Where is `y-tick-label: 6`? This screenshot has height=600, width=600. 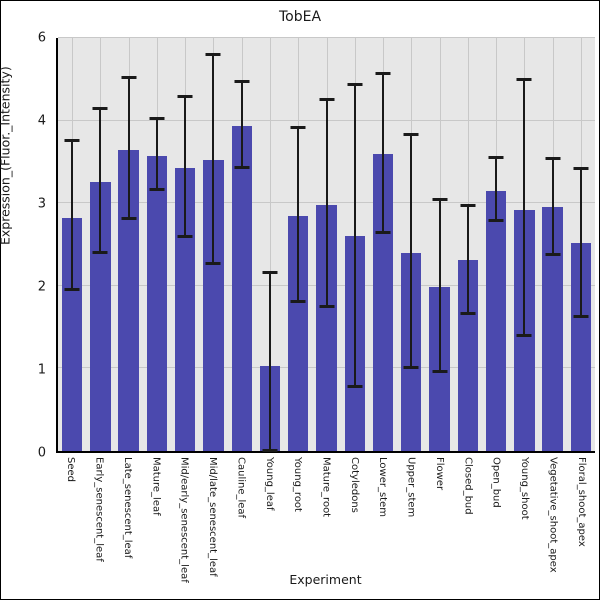 y-tick-label: 6 is located at coordinates (41, 38).